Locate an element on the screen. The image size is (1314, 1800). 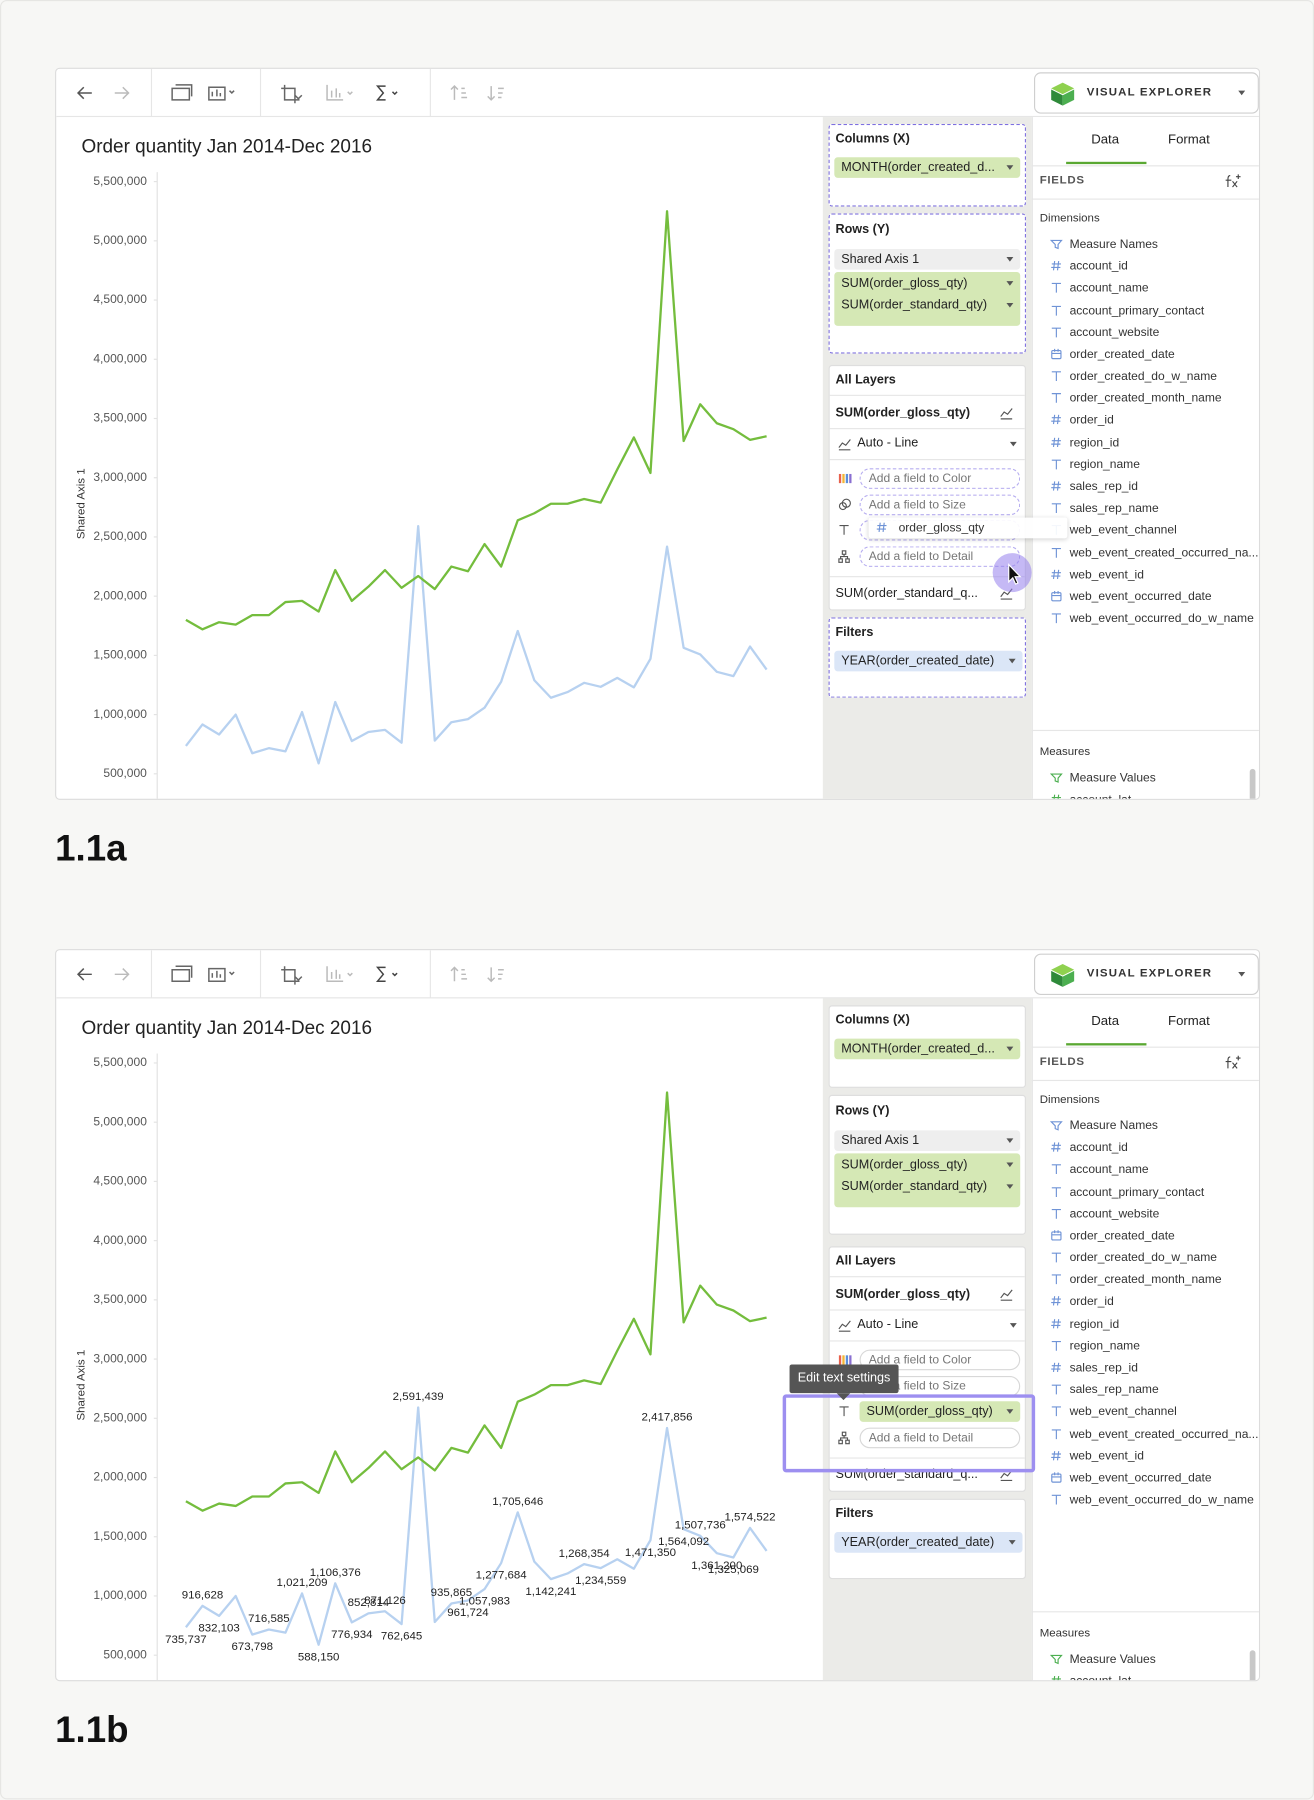
text-icon is located at coordinates (1056, 508).